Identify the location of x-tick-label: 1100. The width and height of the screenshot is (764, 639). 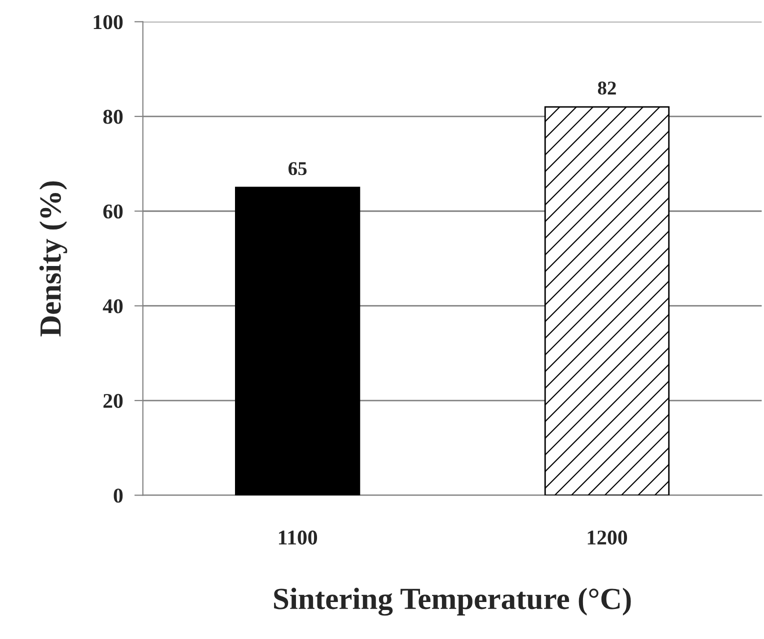
(298, 537).